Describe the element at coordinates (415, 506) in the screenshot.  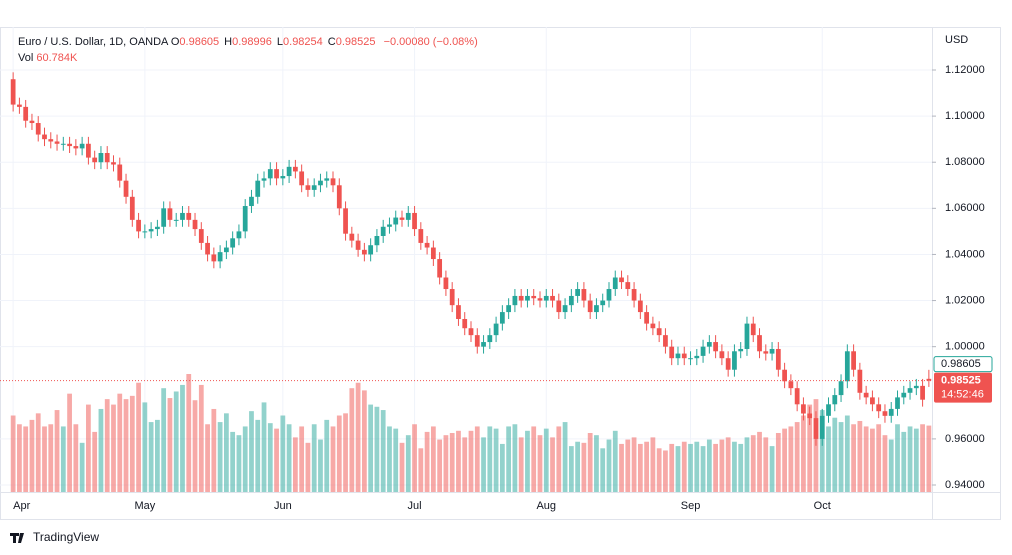
I see `x-tick-label: Jul` at that location.